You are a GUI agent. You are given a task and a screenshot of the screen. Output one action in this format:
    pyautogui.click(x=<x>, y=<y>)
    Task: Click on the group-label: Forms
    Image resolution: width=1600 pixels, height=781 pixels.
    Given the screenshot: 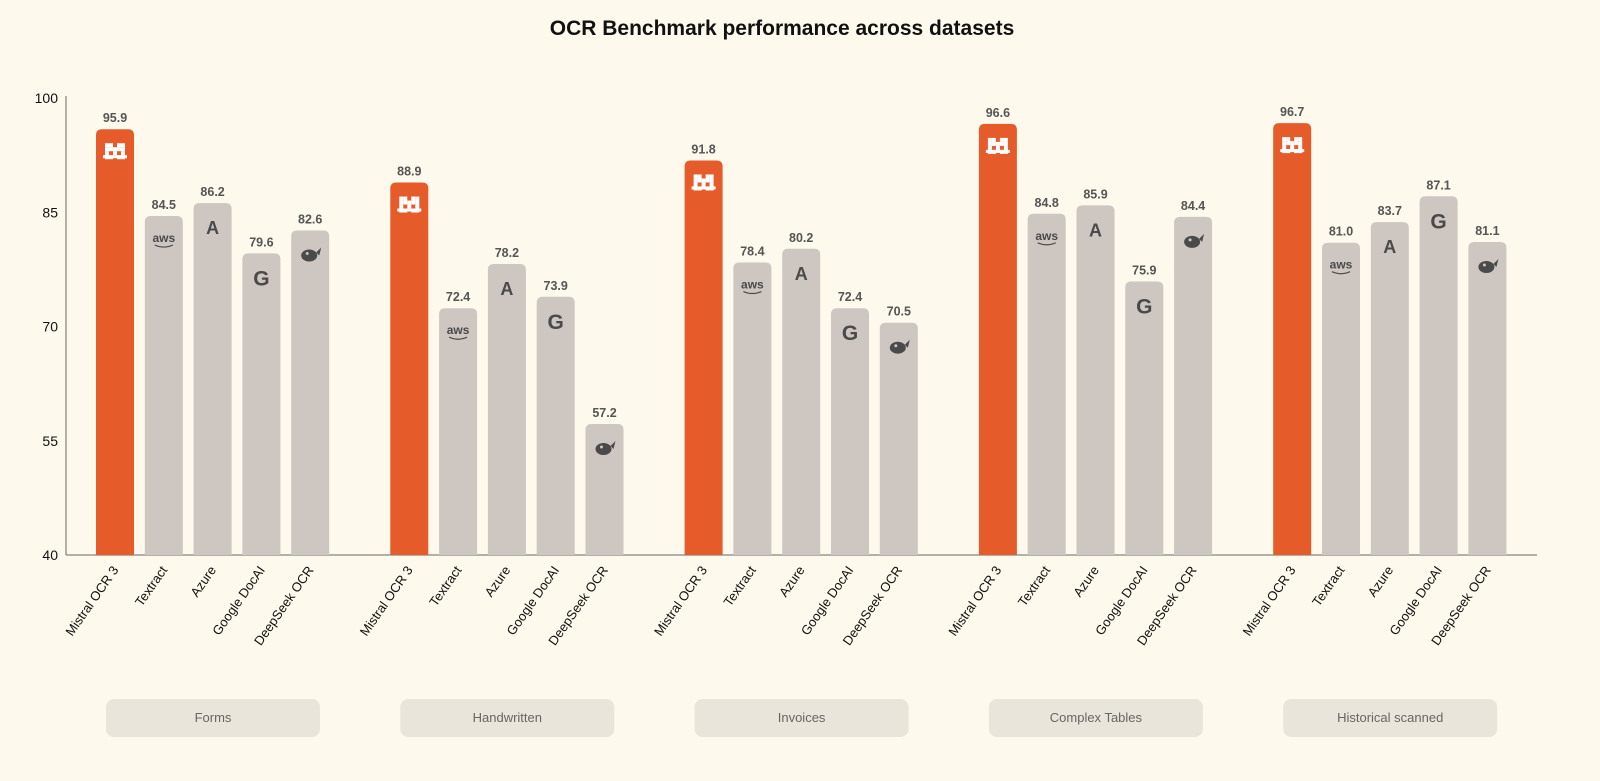 What is the action you would take?
    pyautogui.click(x=213, y=717)
    